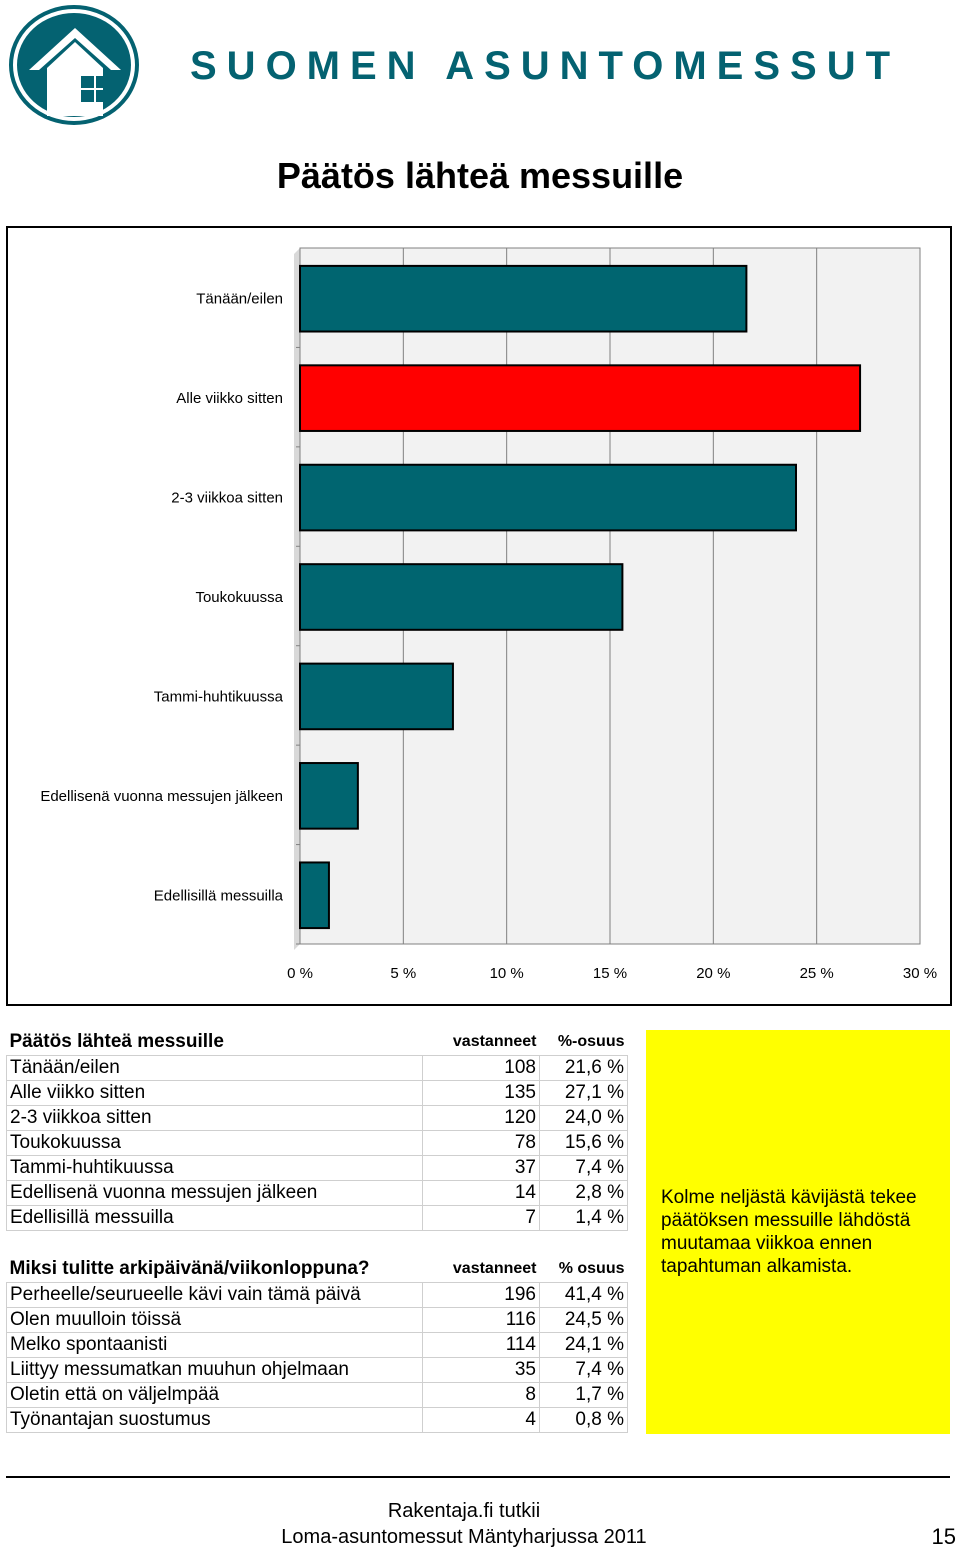 Image resolution: width=960 pixels, height=1550 pixels. What do you see at coordinates (239, 299) in the screenshot?
I see `category-label: Tänään/eilen` at bounding box center [239, 299].